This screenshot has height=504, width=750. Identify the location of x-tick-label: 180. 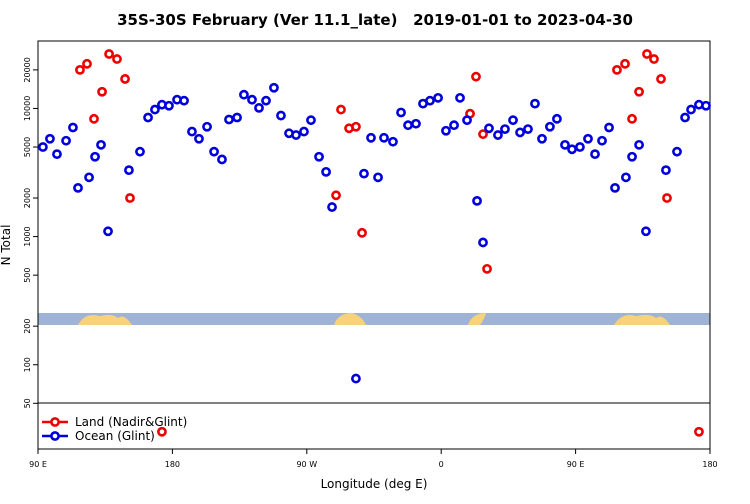
(172, 464).